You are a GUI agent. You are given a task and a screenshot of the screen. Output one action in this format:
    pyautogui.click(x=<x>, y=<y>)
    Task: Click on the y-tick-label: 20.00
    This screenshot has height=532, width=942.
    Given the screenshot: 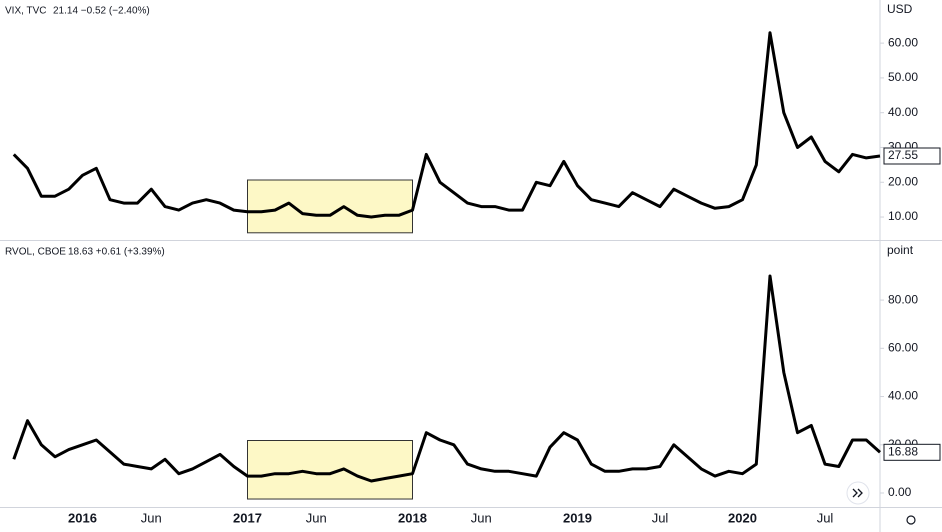 What is the action you would take?
    pyautogui.click(x=903, y=181)
    